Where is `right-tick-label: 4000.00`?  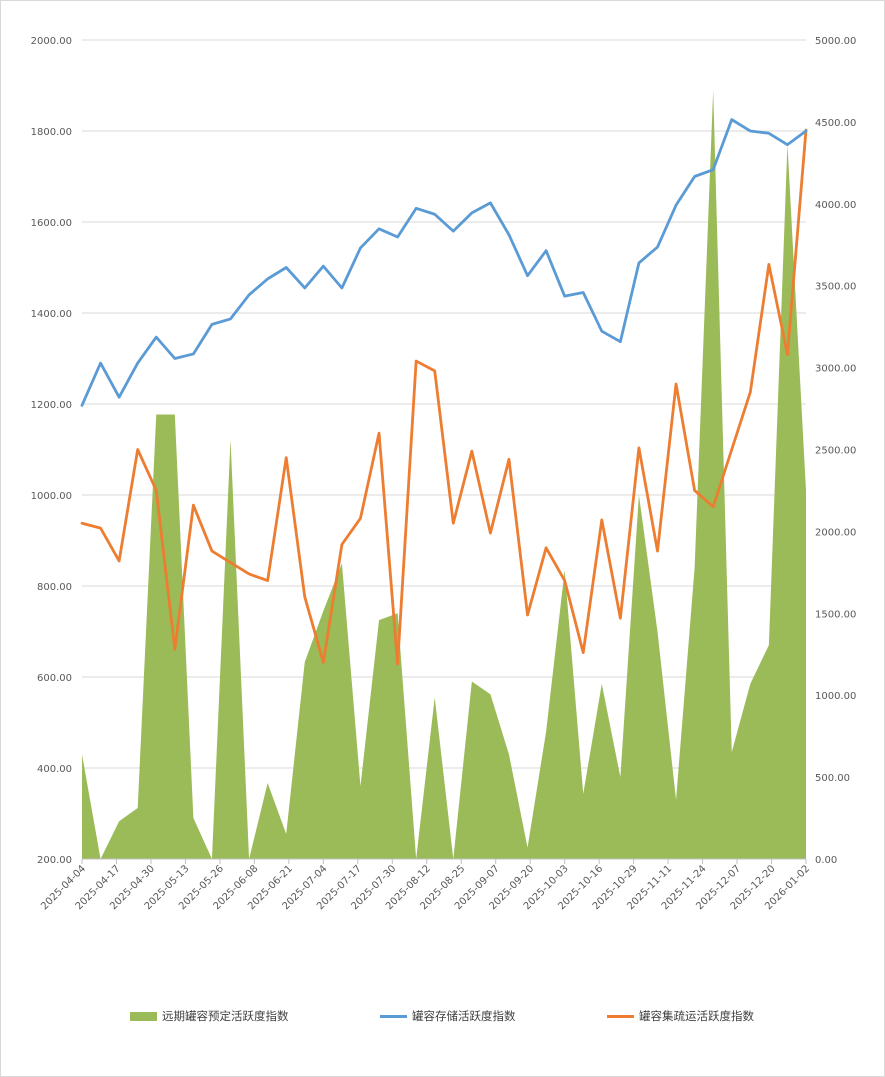 right-tick-label: 4000.00 is located at coordinates (835, 205).